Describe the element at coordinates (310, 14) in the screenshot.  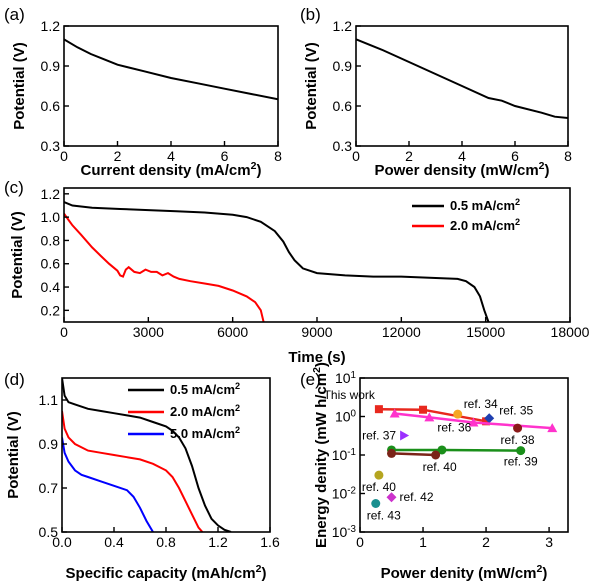
I see `panel-label-b: (b)` at that location.